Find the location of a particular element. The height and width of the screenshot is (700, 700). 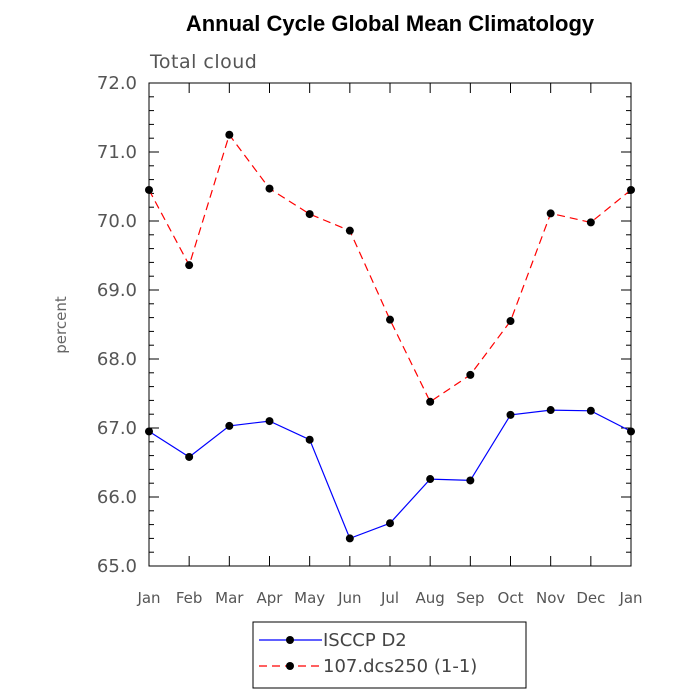

x-tick-label: Apr is located at coordinates (270, 598).